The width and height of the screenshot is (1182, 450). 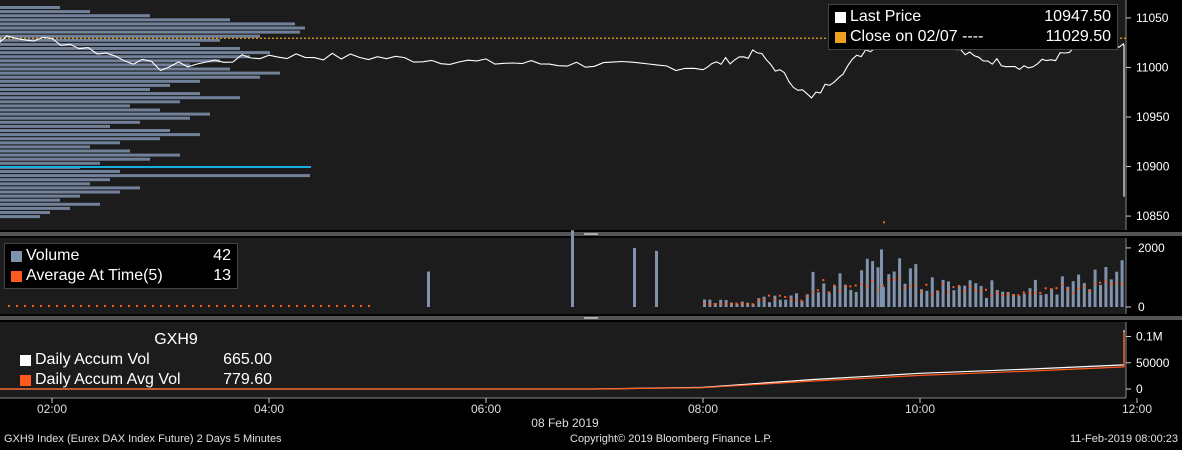 I want to click on daily-accum-value: 665.00, so click(x=247, y=359).